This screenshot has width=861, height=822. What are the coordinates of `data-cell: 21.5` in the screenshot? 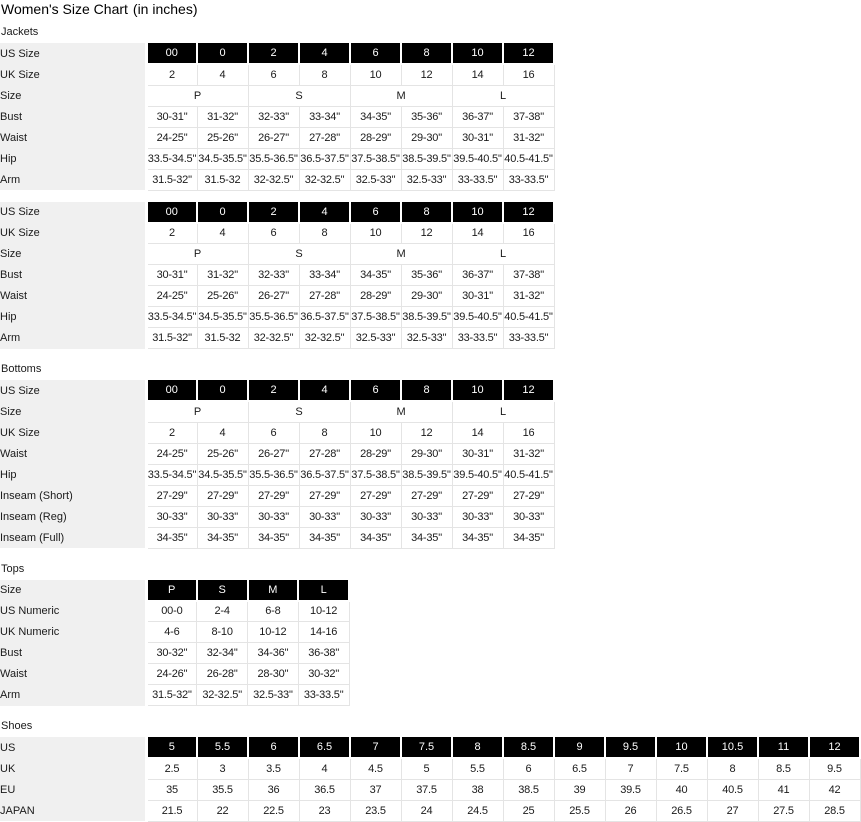 It's located at (171, 810).